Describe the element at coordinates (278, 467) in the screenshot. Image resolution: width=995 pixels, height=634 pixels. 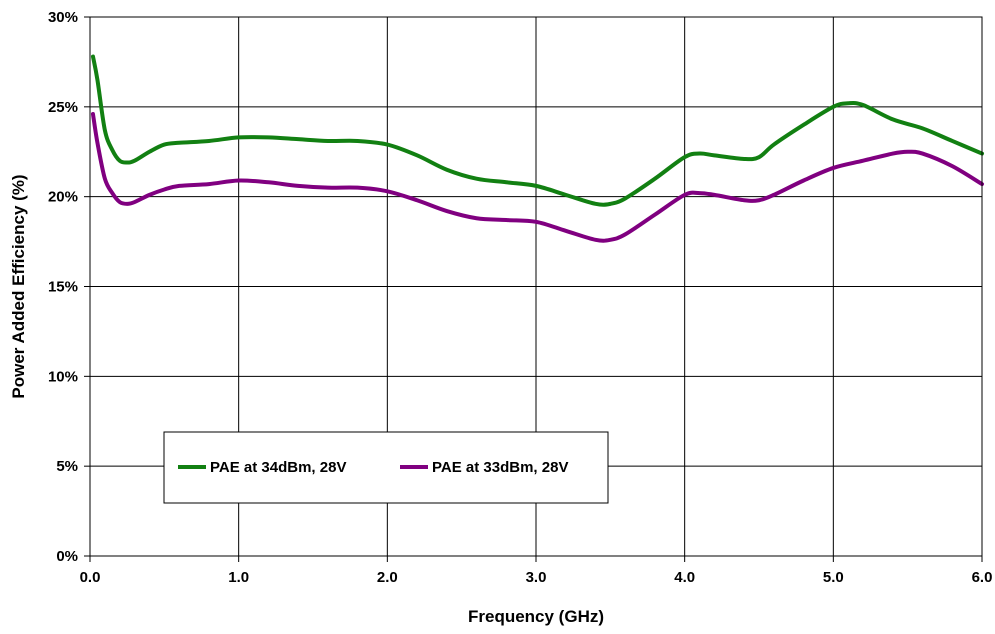
I see `legend-label-1: PAE at 34dBm, 28V` at that location.